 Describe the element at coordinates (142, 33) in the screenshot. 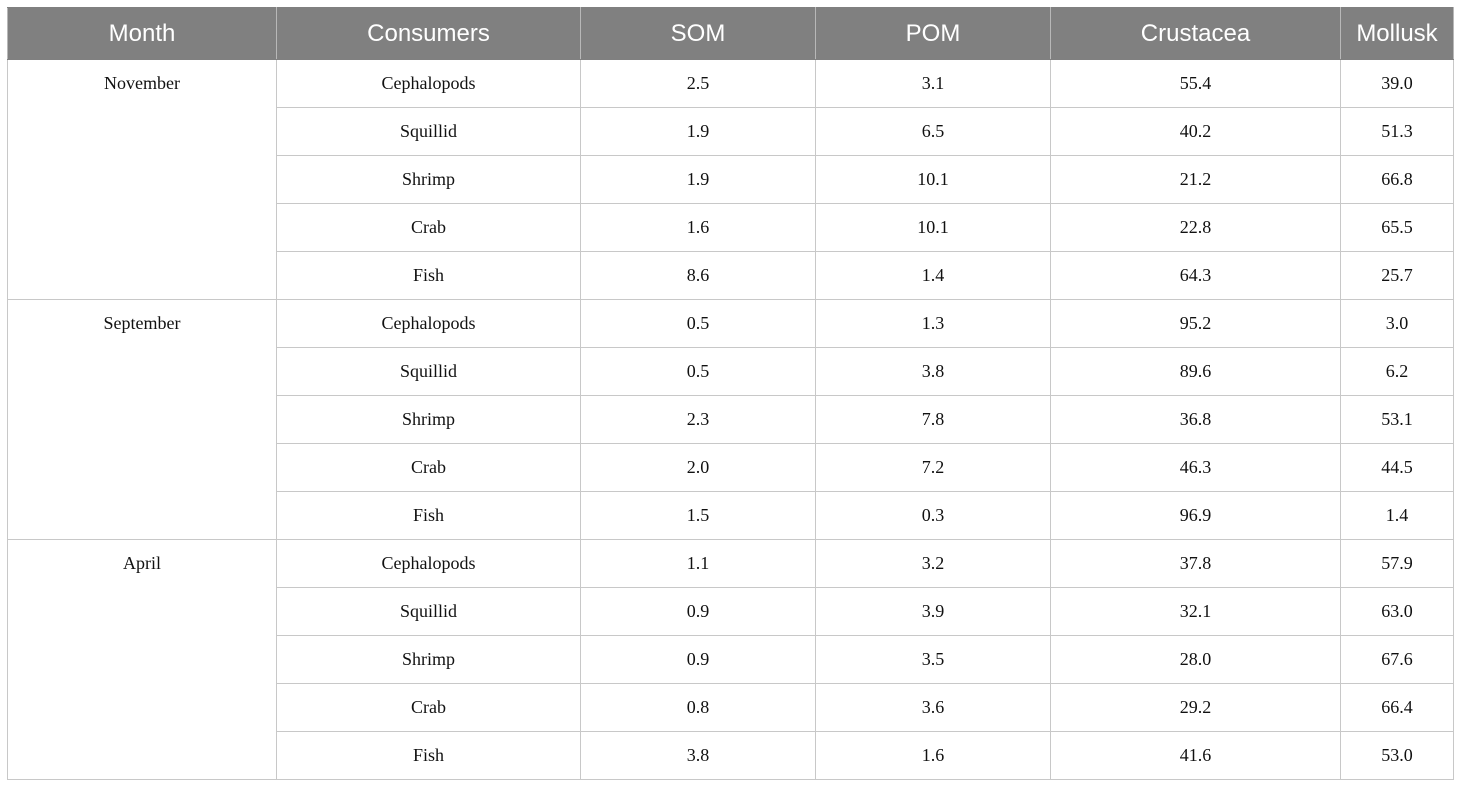

I see `header-month: Month` at that location.